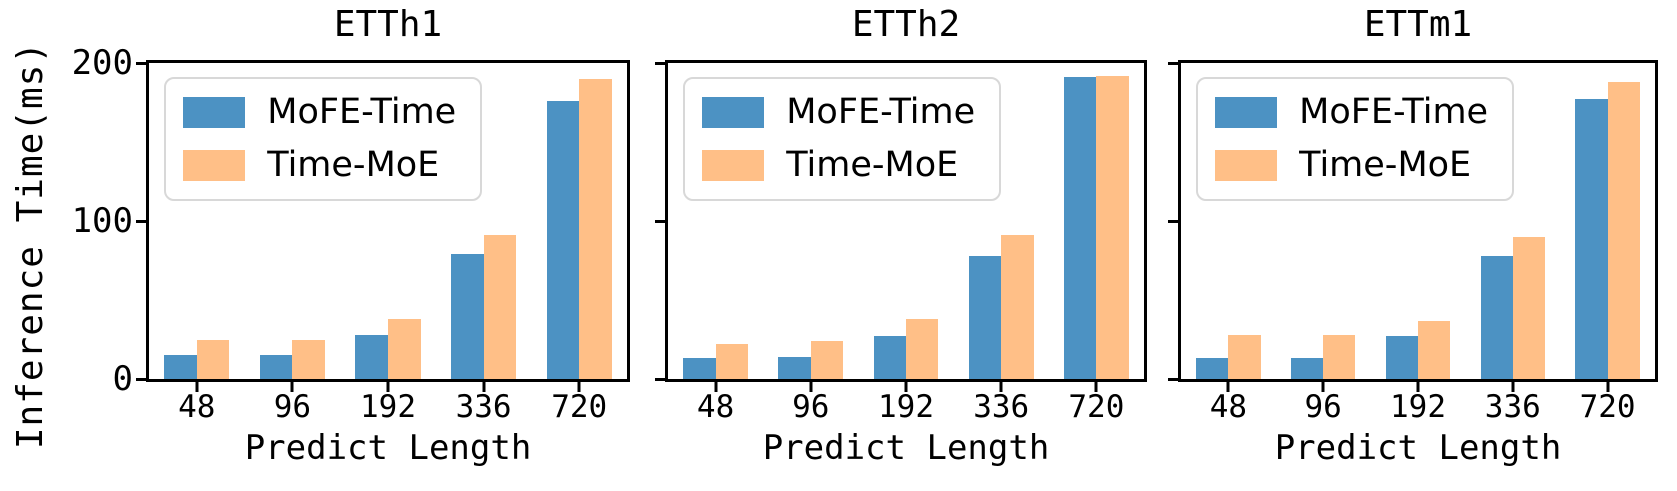 This screenshot has height=491, width=1677. Describe the element at coordinates (102, 221) in the screenshot. I see `y-tick-label: 100` at that location.